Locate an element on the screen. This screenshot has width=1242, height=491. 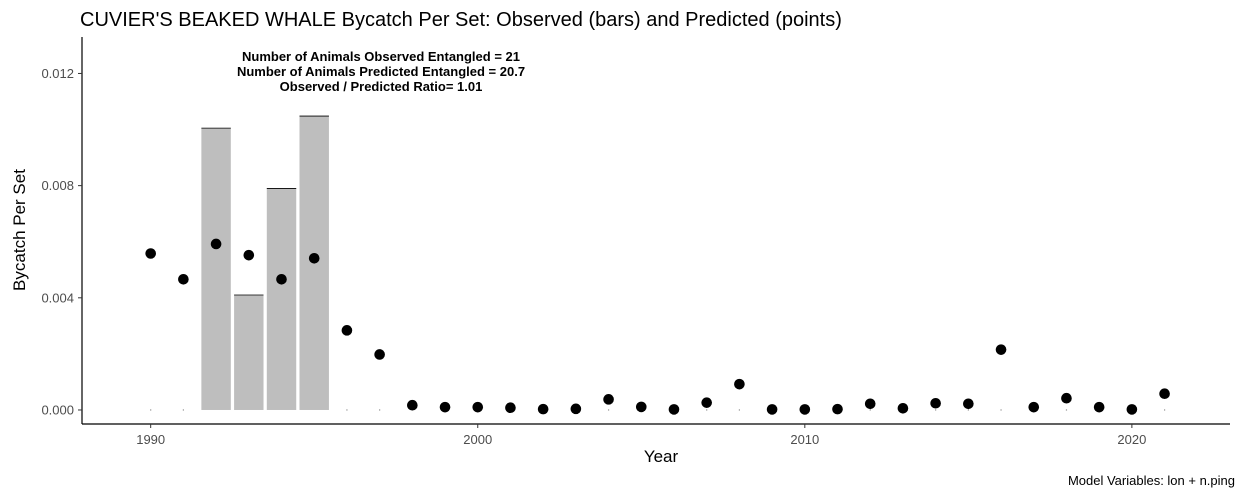
y-tick-label: 0.004 is located at coordinates (57, 297).